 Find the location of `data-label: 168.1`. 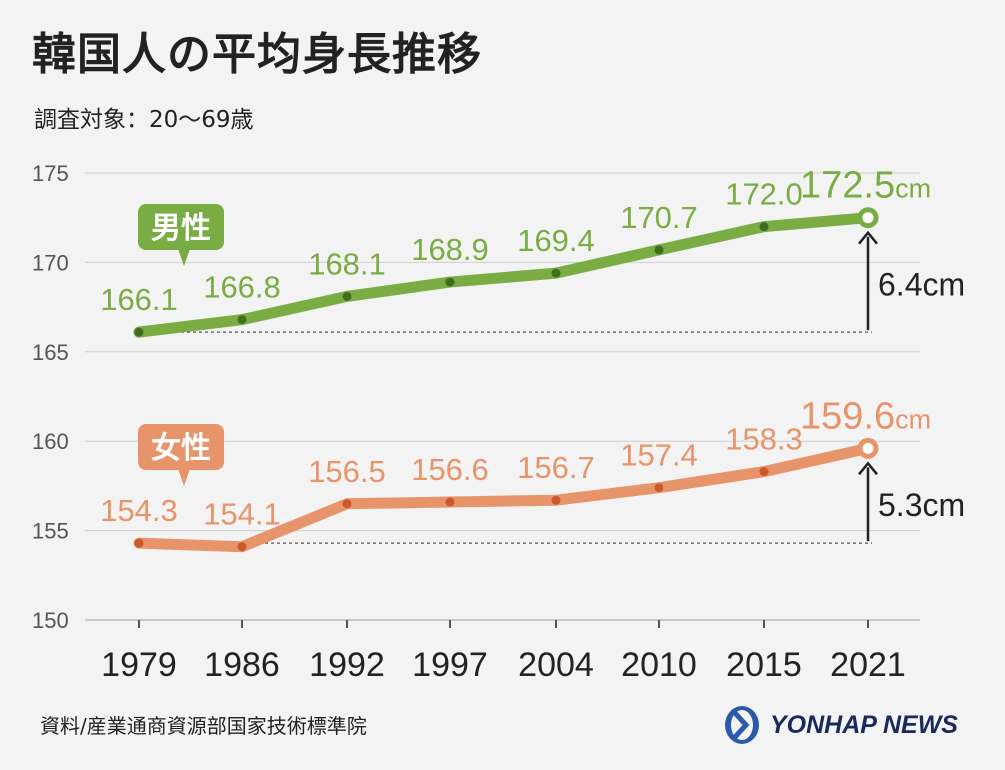

data-label: 168.1 is located at coordinates (347, 263).